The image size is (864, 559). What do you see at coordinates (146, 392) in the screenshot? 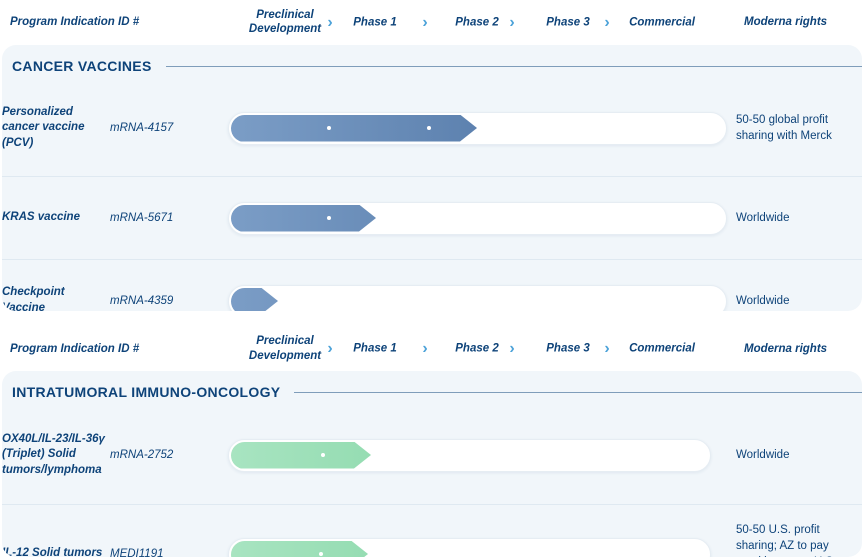
I see `section-title: INTRATUMORAL IMMUNO-ONCOLOGY` at bounding box center [146, 392].